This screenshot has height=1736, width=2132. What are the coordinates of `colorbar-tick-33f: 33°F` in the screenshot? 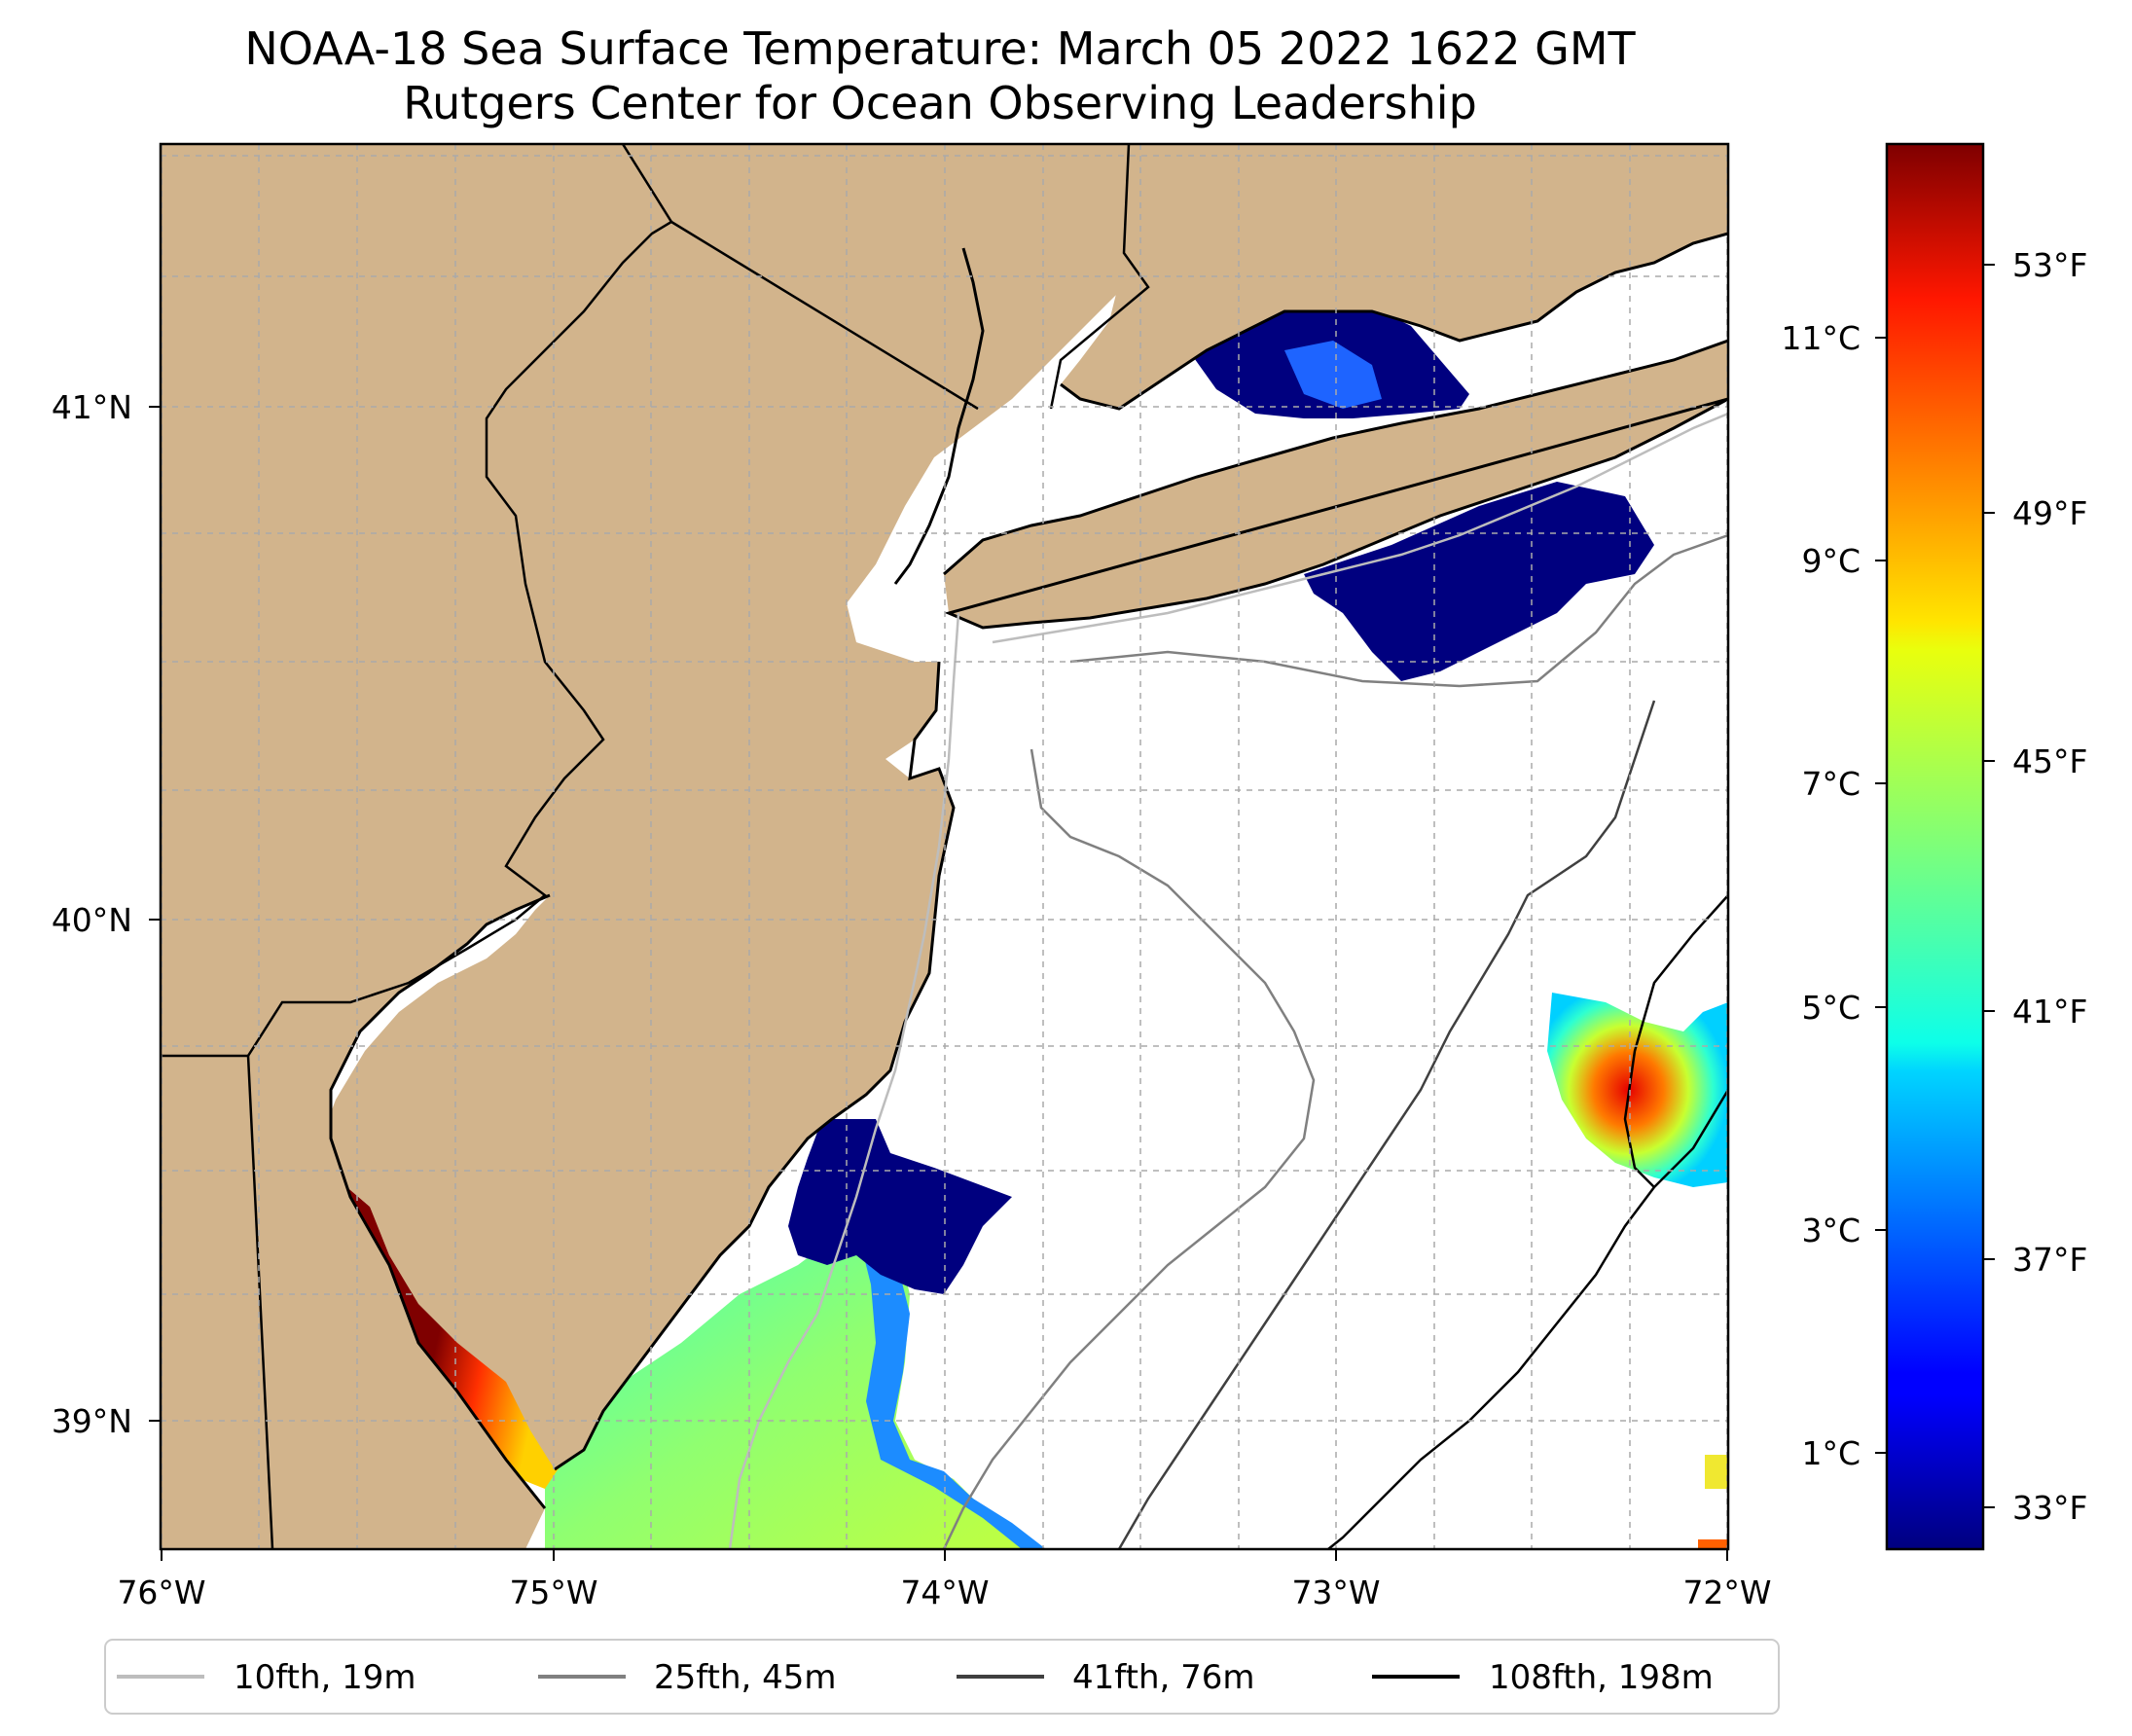 It's located at (2049, 1508).